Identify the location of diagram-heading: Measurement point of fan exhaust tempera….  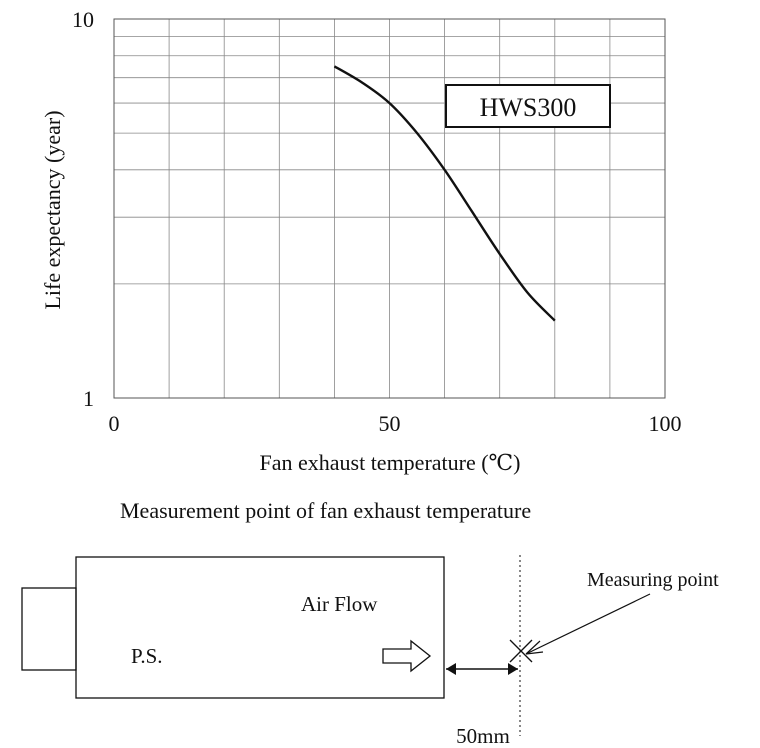
(325, 510).